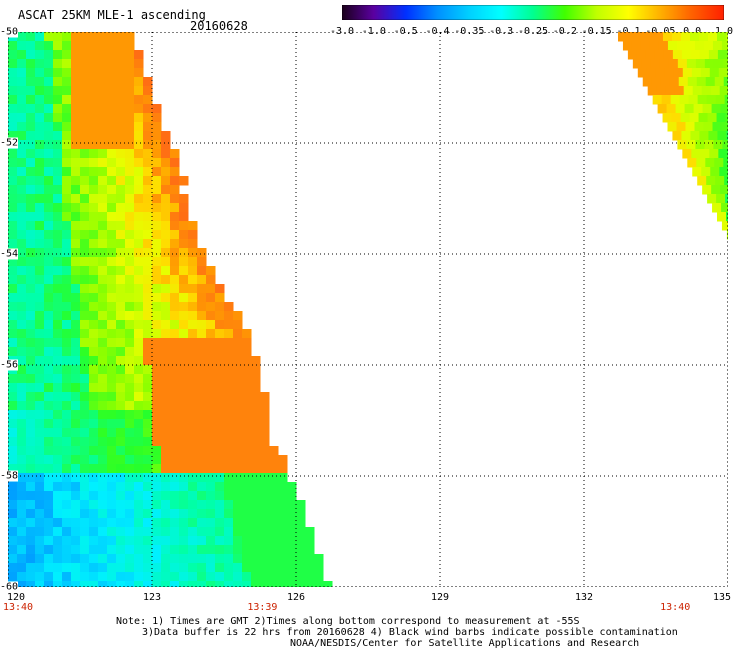 This screenshot has height=650, width=740. I want to click on latitude-label: -56, so click(9, 365).